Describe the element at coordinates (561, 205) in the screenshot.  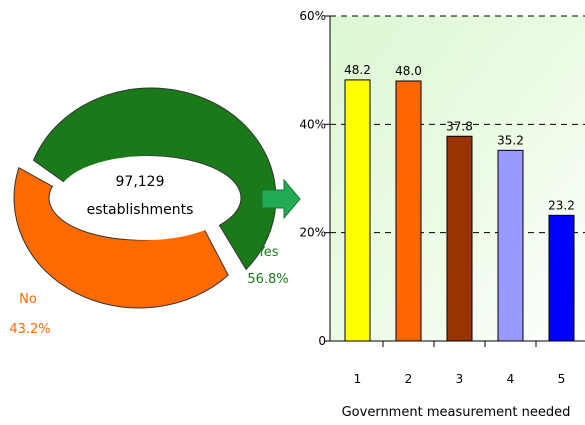
I see `bar-value-label: 23.2` at that location.